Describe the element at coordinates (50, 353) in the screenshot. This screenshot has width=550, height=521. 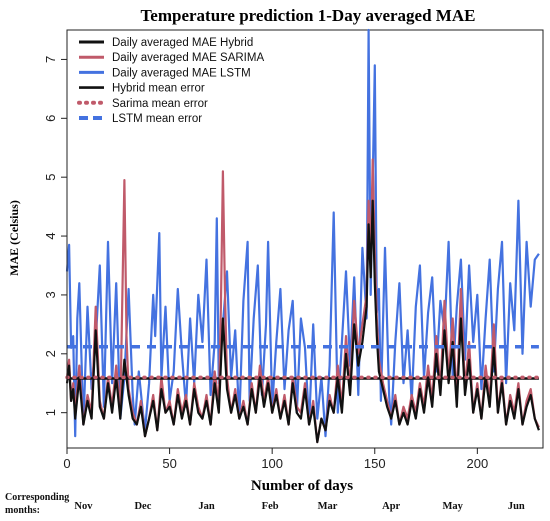
I see `y-tick-label: 2` at that location.